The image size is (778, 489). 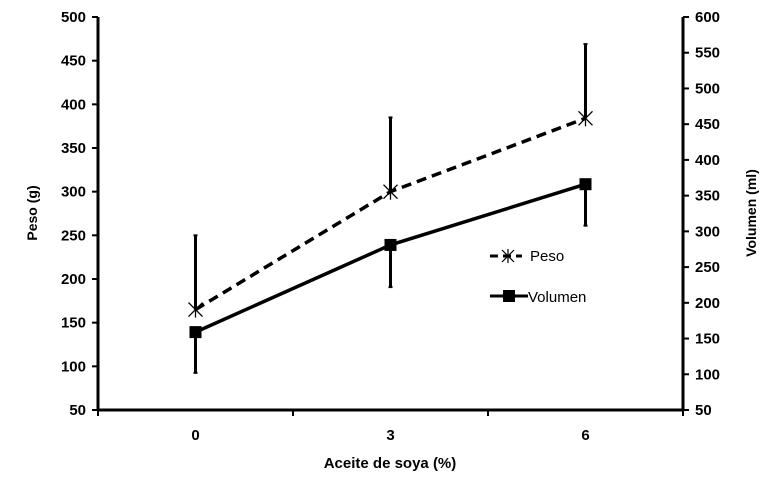 I want to click on legend: Peso Volumen, so click(x=538, y=277).